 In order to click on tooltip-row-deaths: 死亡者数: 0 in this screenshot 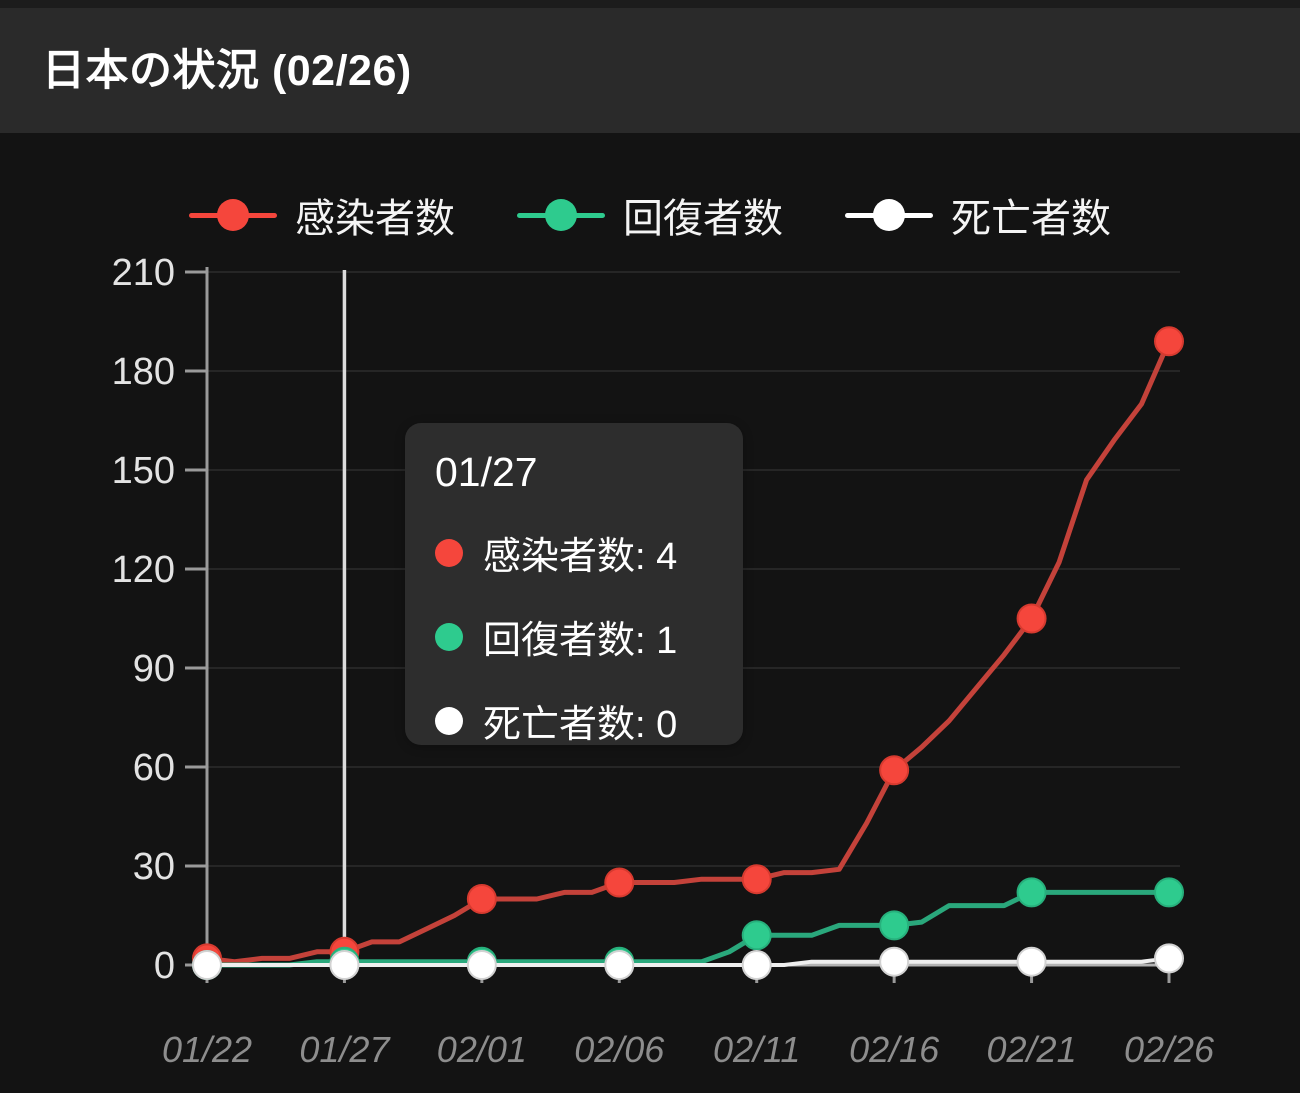, I will do `click(574, 720)`.